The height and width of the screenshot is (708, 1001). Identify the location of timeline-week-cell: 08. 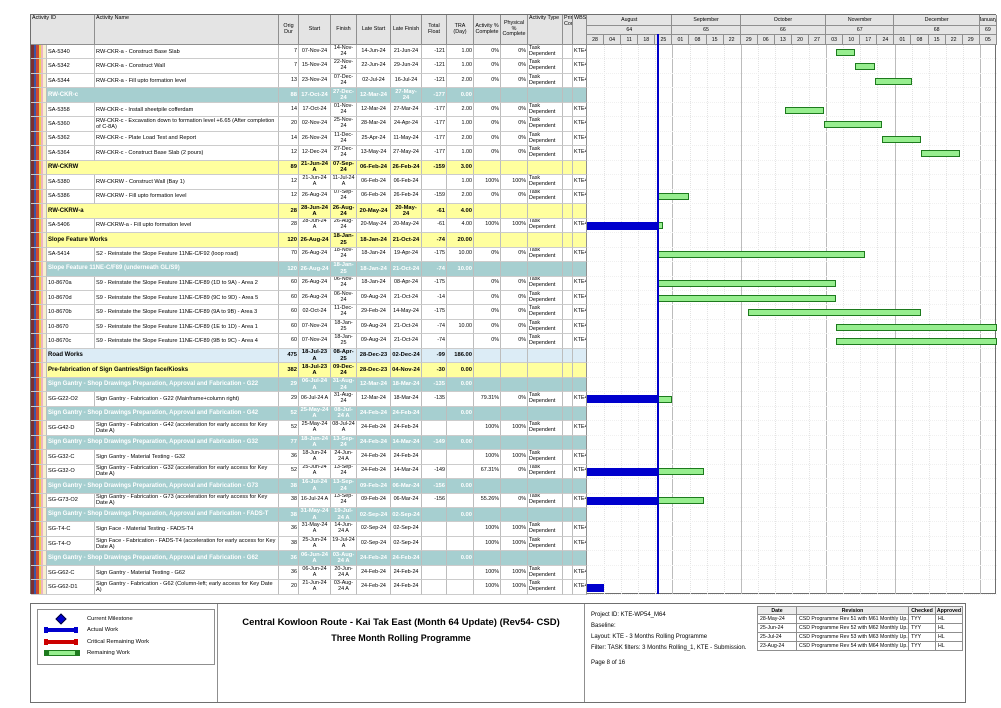
(698, 40).